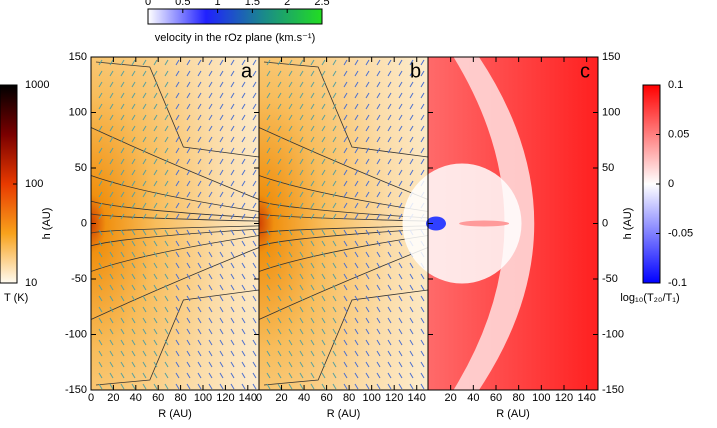  Describe the element at coordinates (91, 398) in the screenshot. I see `x-tick-label: 0` at that location.